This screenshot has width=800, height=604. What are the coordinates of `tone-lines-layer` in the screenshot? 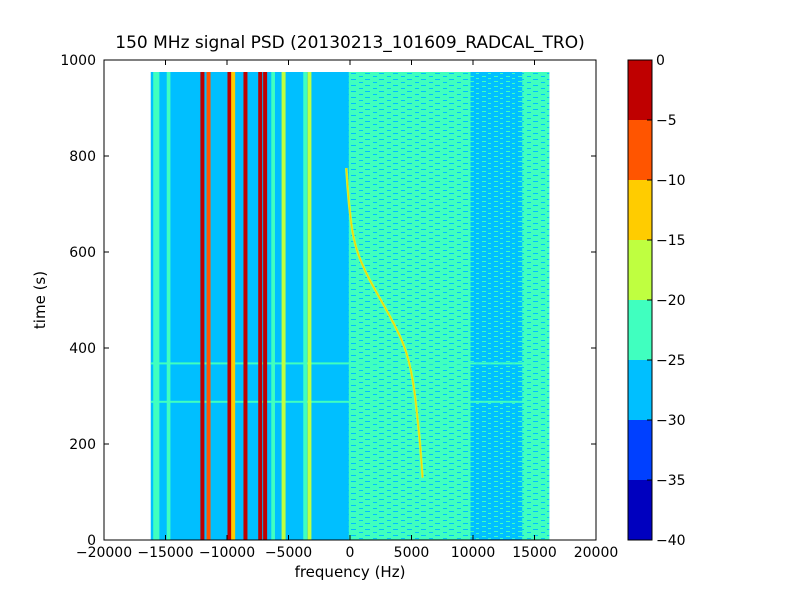 It's located at (256, 306).